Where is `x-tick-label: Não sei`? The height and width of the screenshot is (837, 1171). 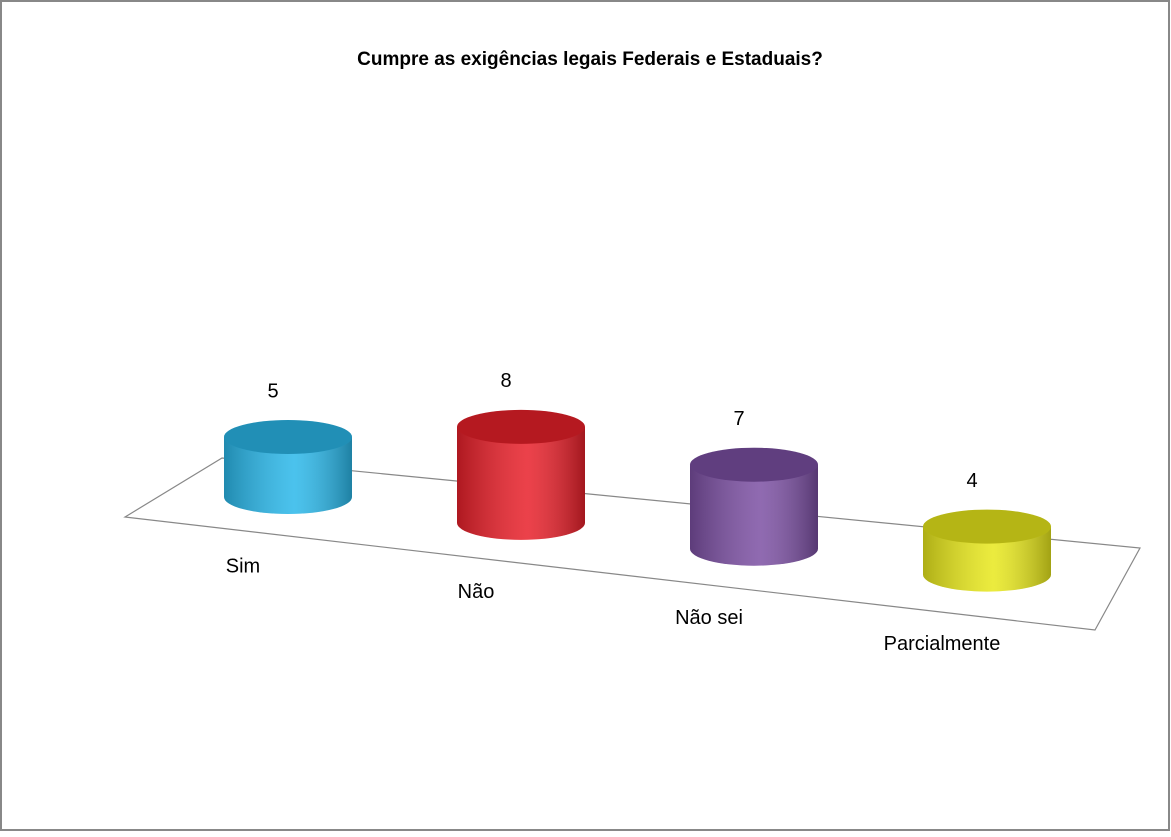 x-tick-label: Não sei is located at coordinates (709, 618).